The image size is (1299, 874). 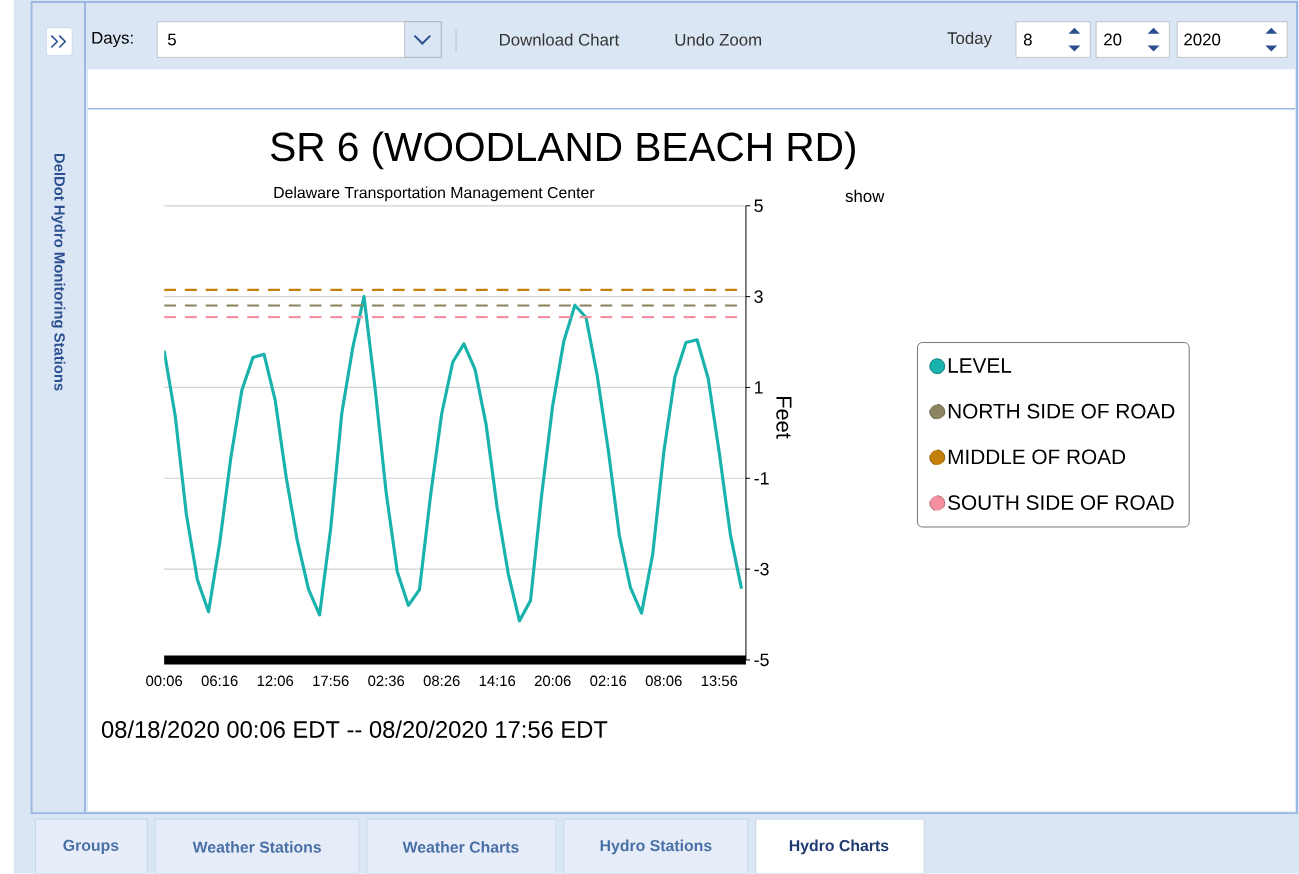 I want to click on y-tick-label: 5, so click(x=758, y=206).